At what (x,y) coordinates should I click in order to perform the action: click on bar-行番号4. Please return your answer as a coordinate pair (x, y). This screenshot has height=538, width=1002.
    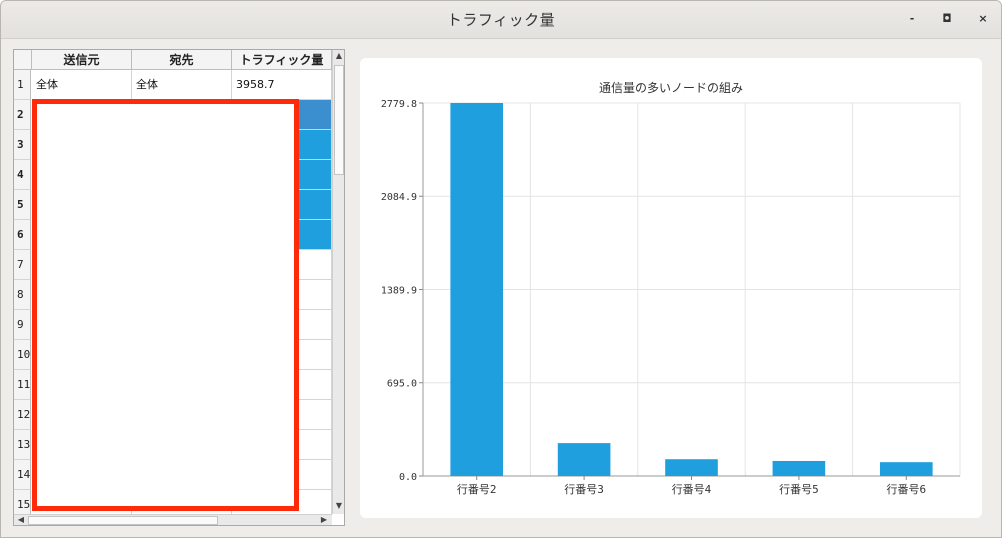
    Looking at the image, I should click on (691, 467).